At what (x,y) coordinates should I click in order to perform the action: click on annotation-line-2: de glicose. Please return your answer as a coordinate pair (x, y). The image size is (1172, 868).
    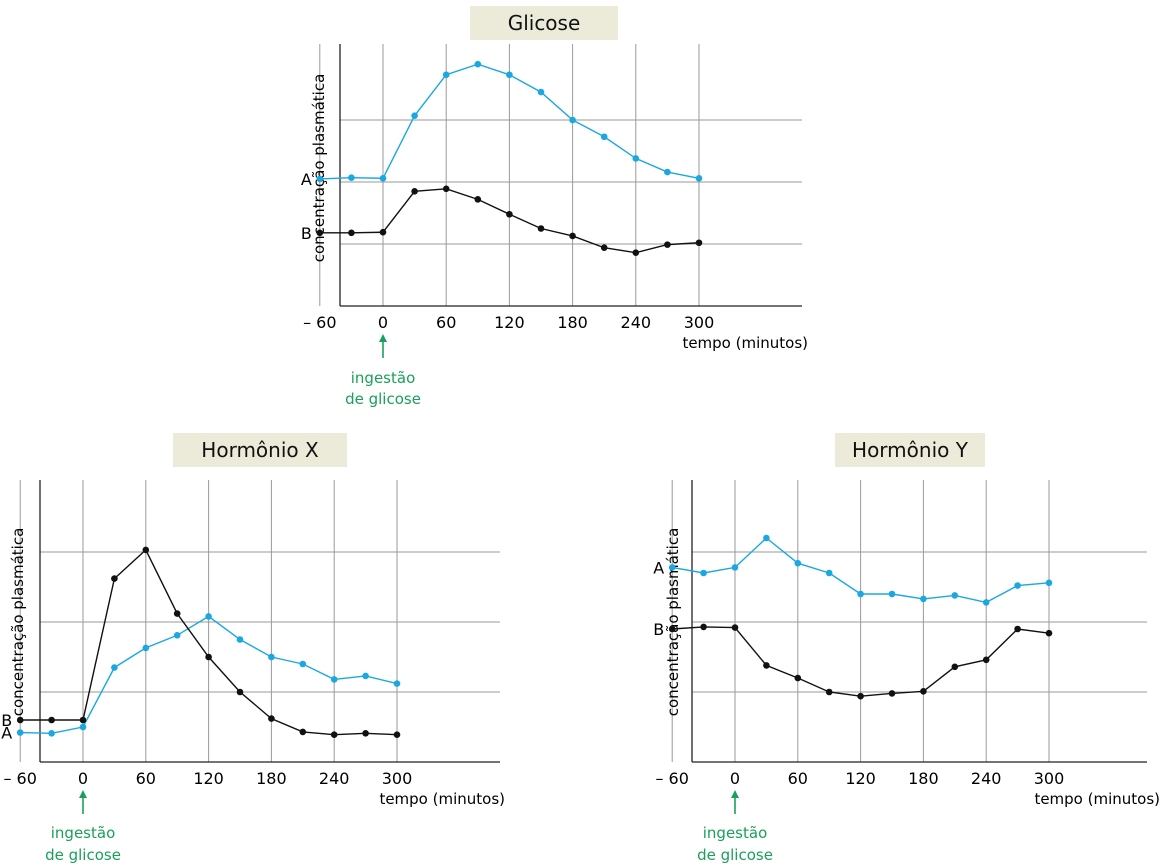
    Looking at the image, I should click on (735, 855).